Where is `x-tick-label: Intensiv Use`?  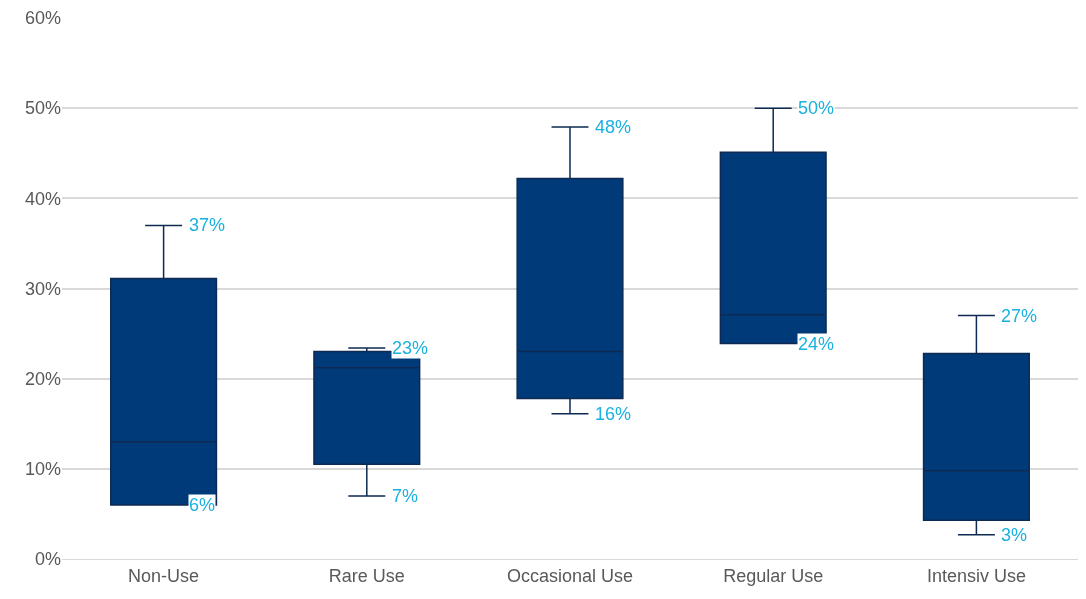
x-tick-label: Intensiv Use is located at coordinates (976, 575).